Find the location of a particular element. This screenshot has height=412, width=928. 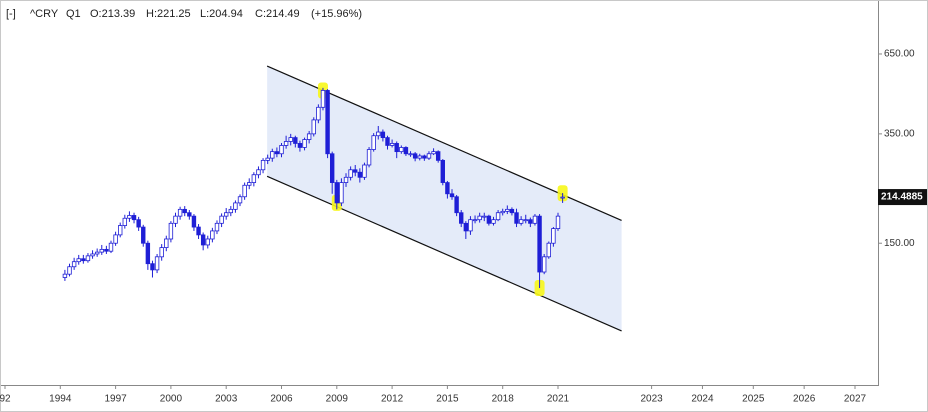

channel-line is located at coordinates (444, 253).